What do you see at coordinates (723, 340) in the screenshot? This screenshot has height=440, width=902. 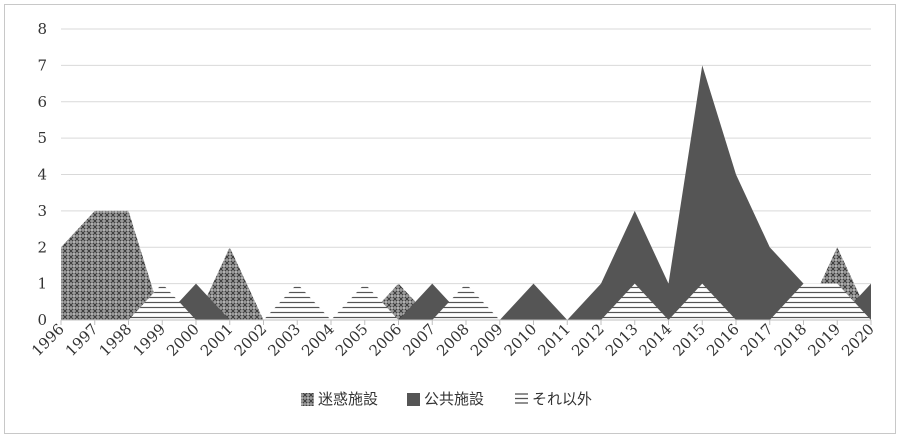 I see `x-tick-label: 2016` at bounding box center [723, 340].